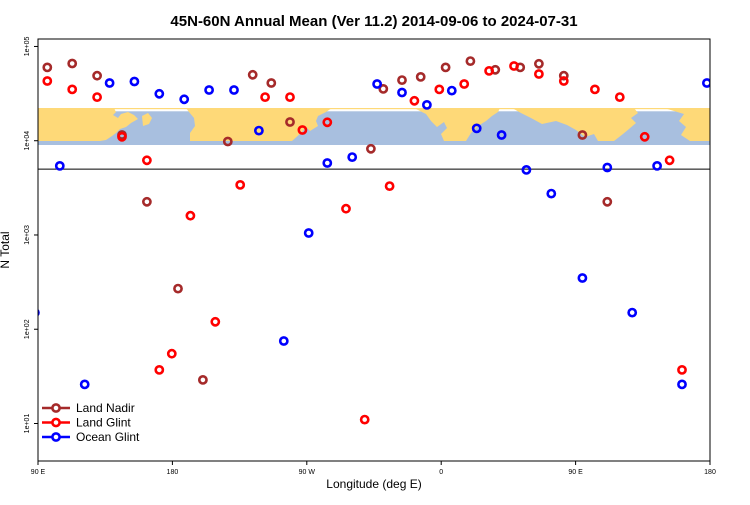 The height and width of the screenshot is (505, 750). Describe the element at coordinates (441, 472) in the screenshot. I see `x-tick-label: 0` at that location.